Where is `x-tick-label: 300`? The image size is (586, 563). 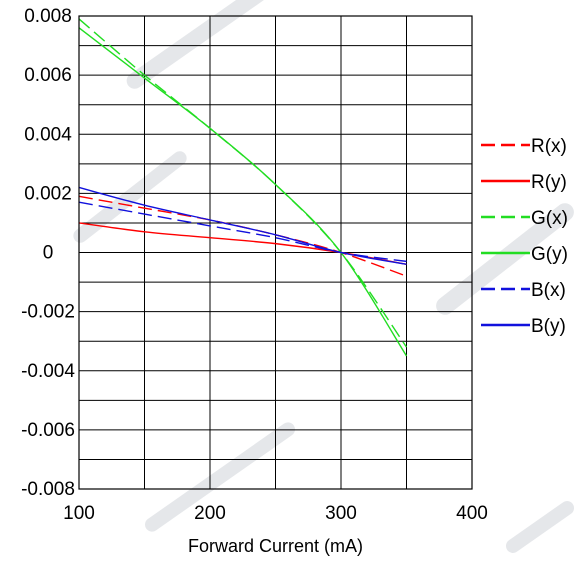 x-tick-label: 300 is located at coordinates (341, 513).